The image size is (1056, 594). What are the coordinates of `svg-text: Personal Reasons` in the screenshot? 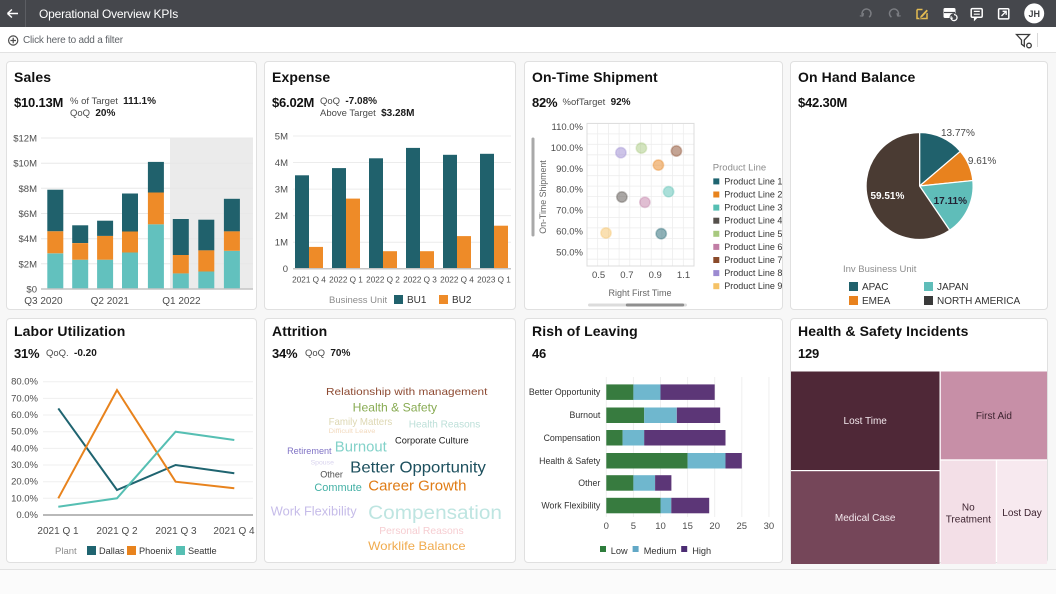 It's located at (421, 531).